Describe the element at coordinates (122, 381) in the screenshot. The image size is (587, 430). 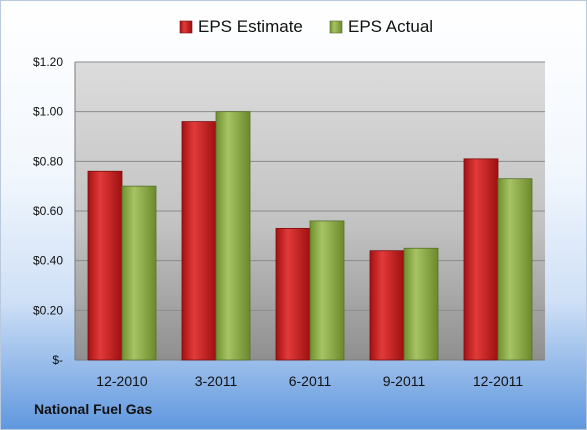
I see `x-tick-label: 12-2010` at that location.